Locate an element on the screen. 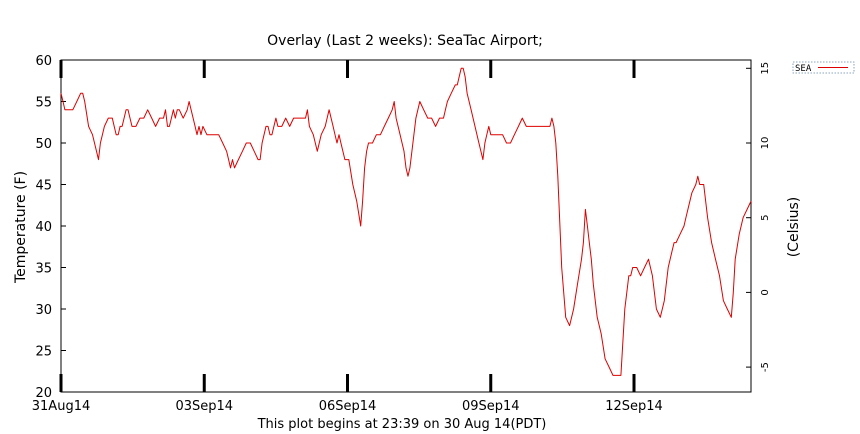 The height and width of the screenshot is (434, 860). legend-box is located at coordinates (823, 67).